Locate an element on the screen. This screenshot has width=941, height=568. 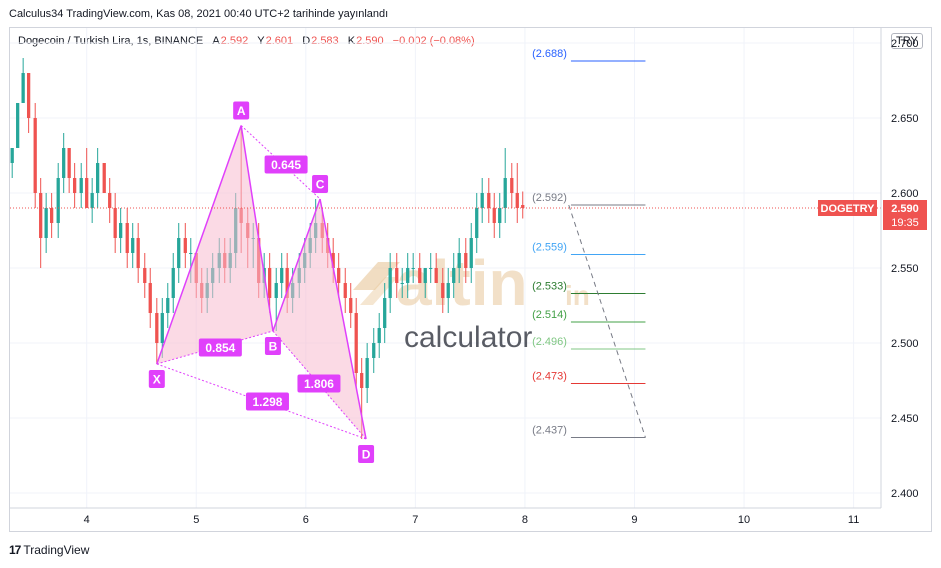
currency-button: TRY is located at coordinates (907, 41).